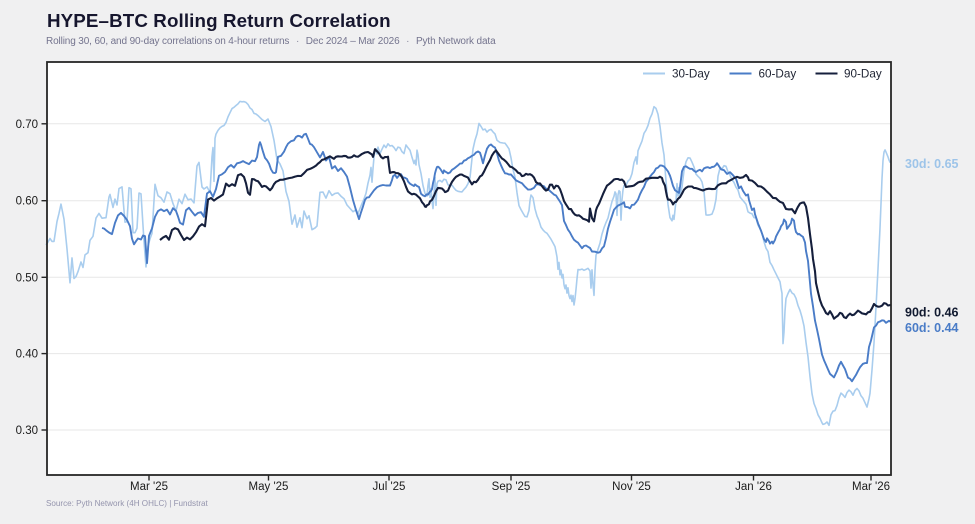 The image size is (975, 524). What do you see at coordinates (389, 487) in the screenshot?
I see `svg-text: Jul '25` at bounding box center [389, 487].